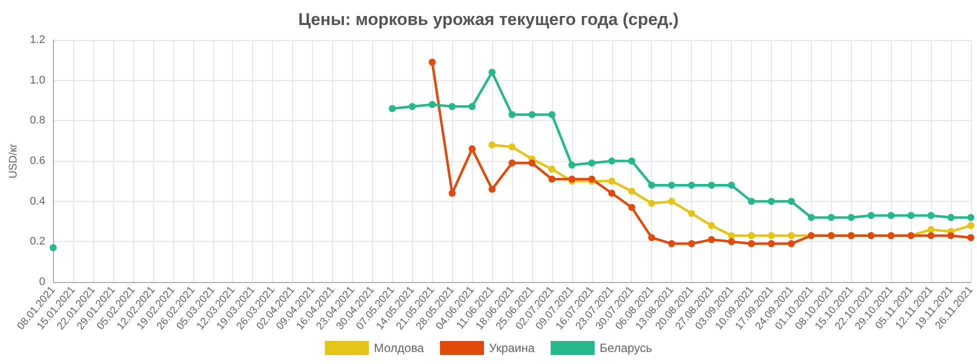 The image size is (977, 364). I want to click on y-tick-label: 0.4, so click(38, 201).